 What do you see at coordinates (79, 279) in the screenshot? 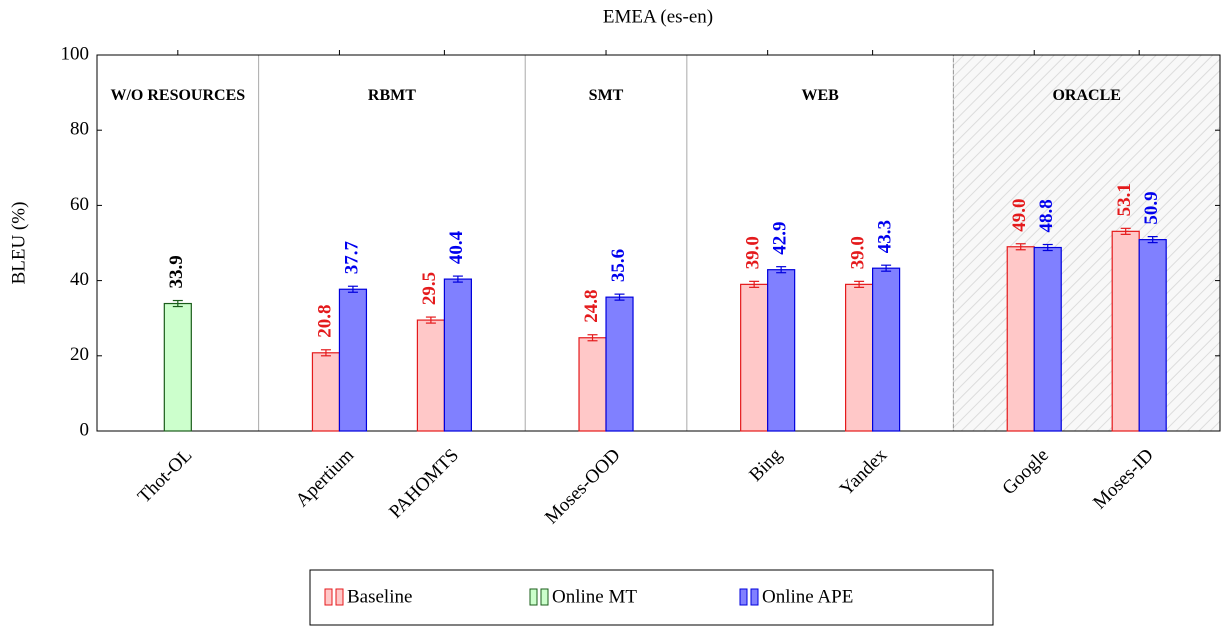
I see `y-tick-label: 40` at bounding box center [79, 279].